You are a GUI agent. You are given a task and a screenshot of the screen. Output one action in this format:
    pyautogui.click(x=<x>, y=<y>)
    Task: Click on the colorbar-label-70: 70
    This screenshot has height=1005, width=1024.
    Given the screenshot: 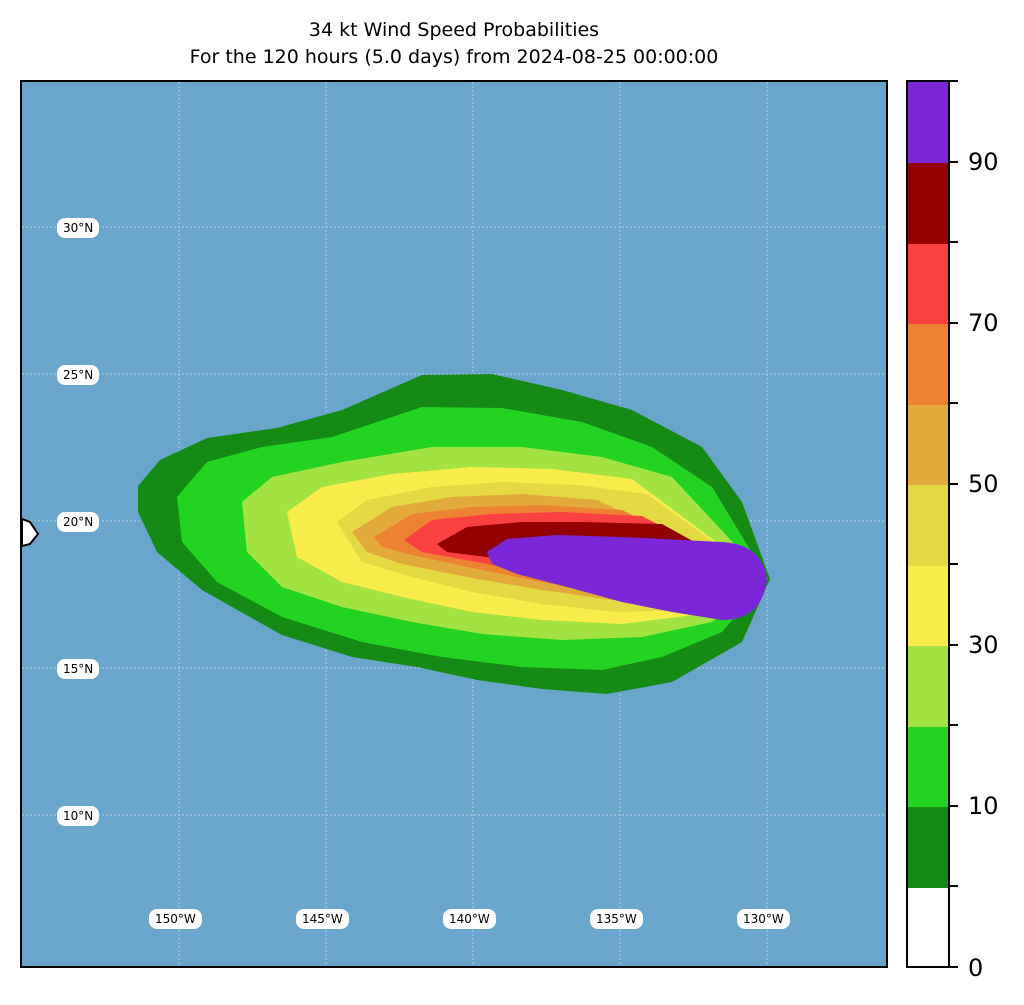 What is the action you would take?
    pyautogui.click(x=983, y=323)
    